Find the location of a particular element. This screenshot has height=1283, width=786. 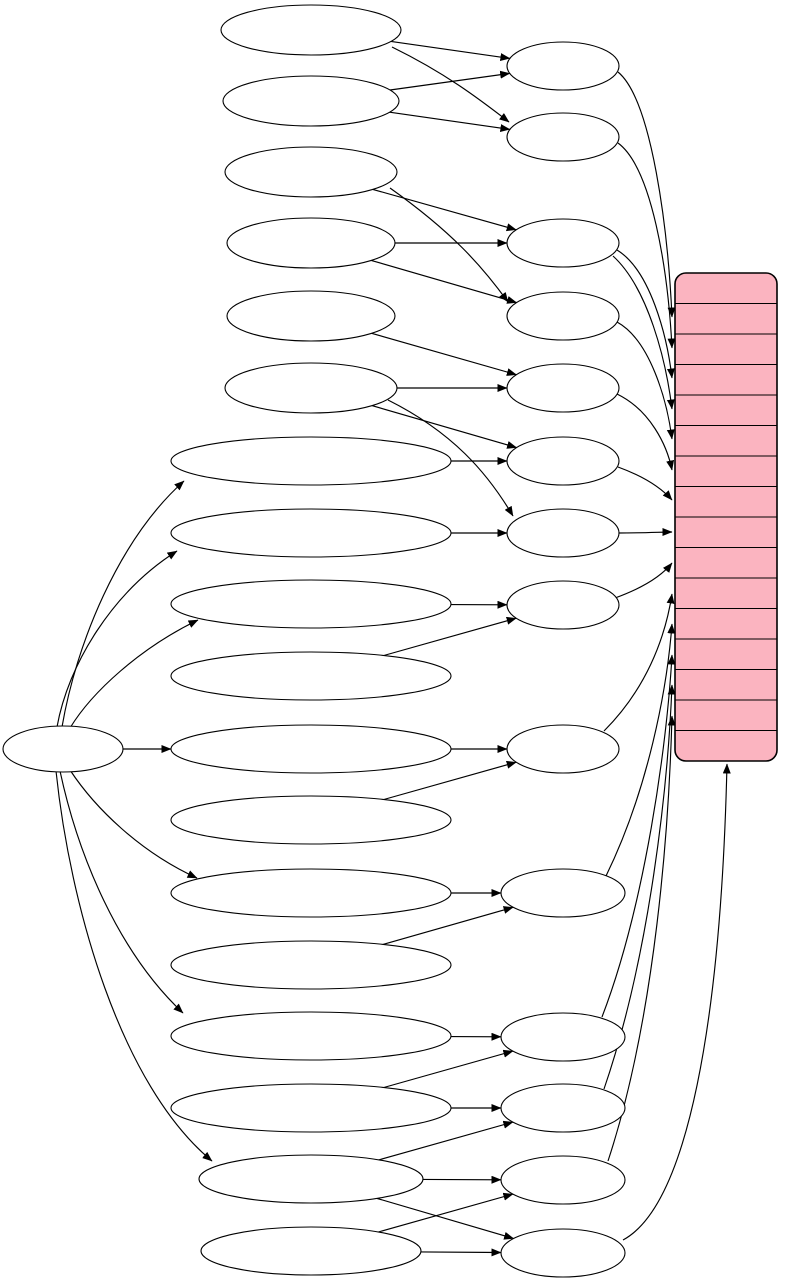

edge-imposm3-to-osm_water_polygon_gen1 is located at coordinates (121, 892).